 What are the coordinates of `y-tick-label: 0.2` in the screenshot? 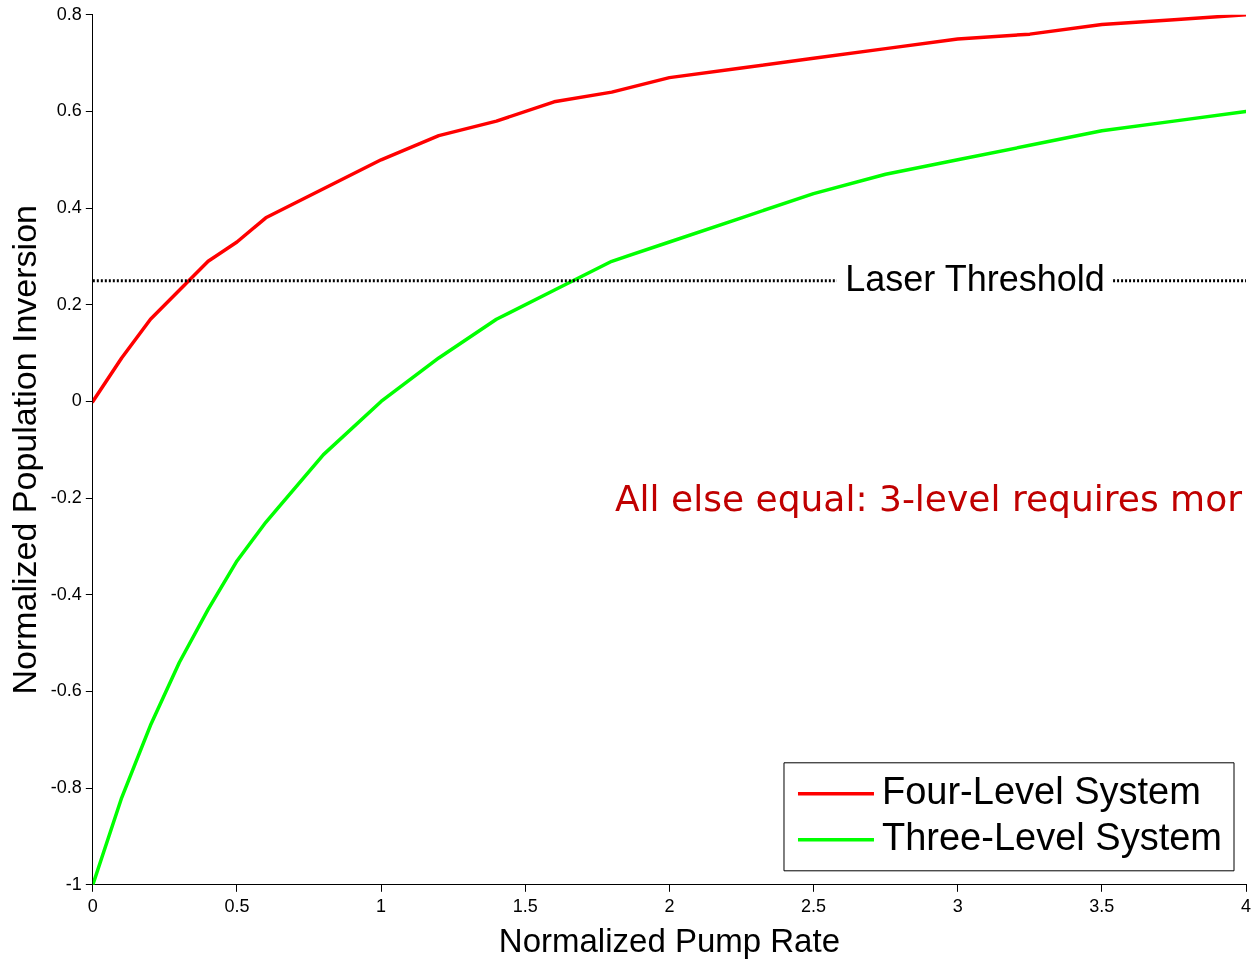 It's located at (69, 303).